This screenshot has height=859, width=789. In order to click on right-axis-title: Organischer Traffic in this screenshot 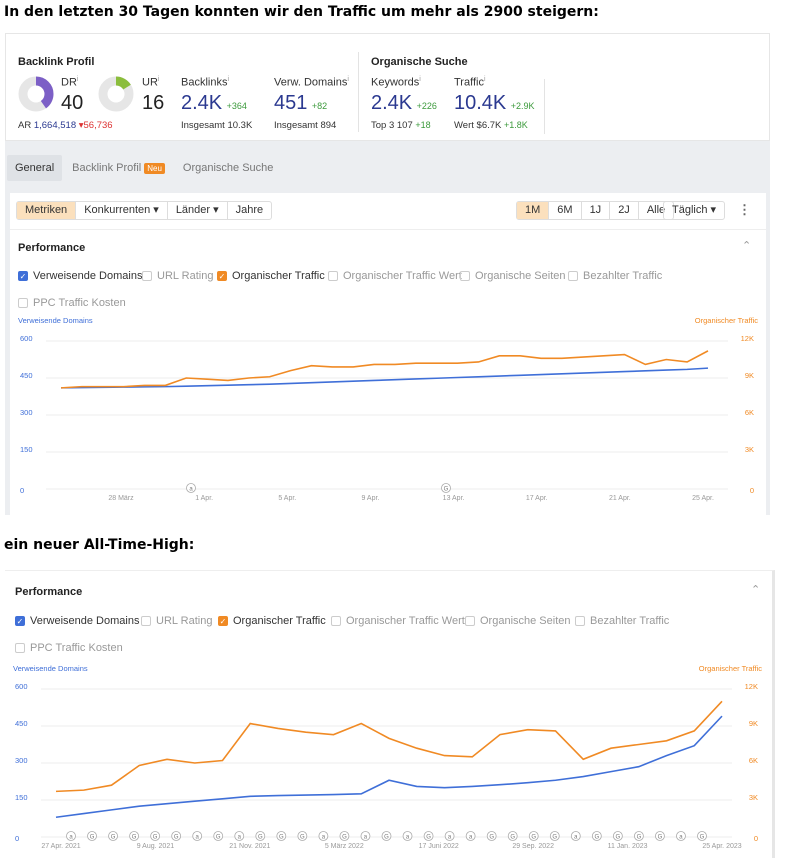, I will do `click(730, 668)`.